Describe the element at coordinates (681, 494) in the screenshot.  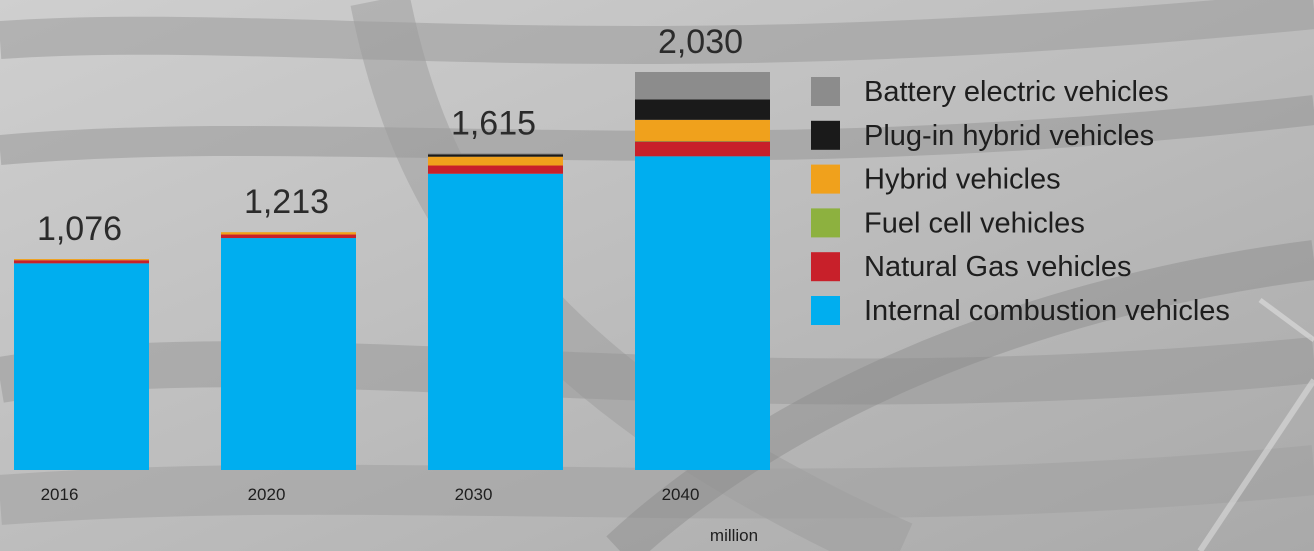
I see `x-tick-label-2040: 2040` at that location.